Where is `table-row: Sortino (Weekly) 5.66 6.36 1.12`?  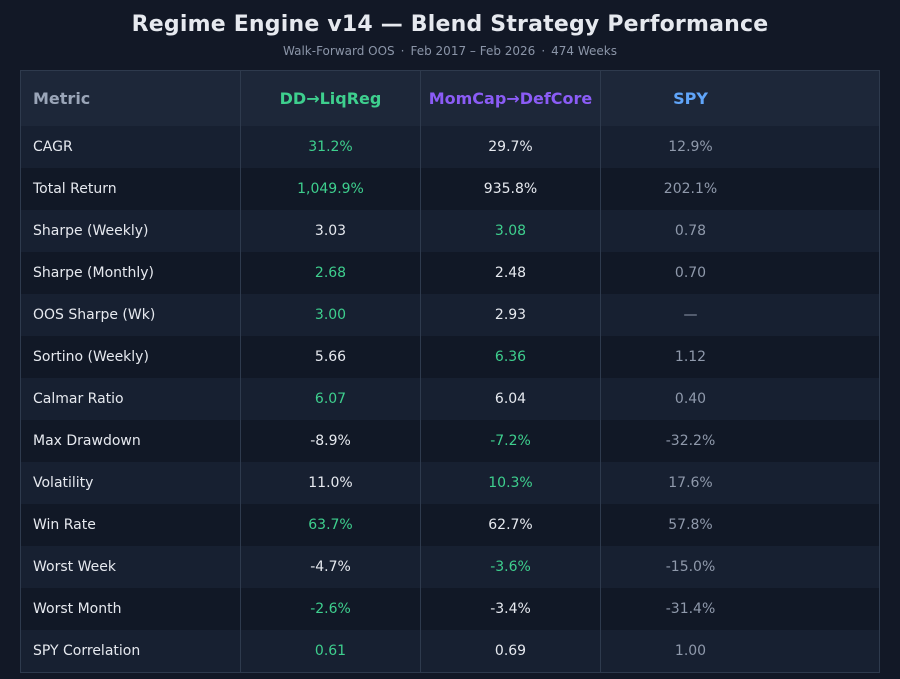
table-row: Sortino (Weekly) 5.66 6.36 1.12 is located at coordinates (450, 357).